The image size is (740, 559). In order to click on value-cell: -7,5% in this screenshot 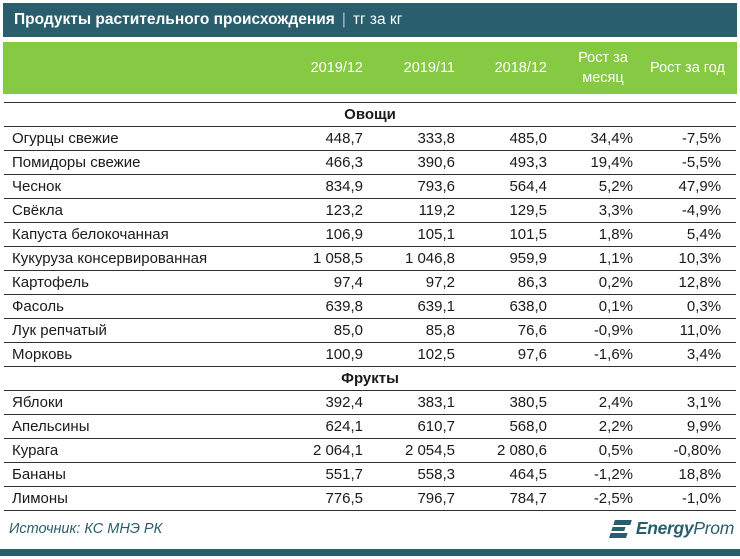, I will do `click(701, 138)`.